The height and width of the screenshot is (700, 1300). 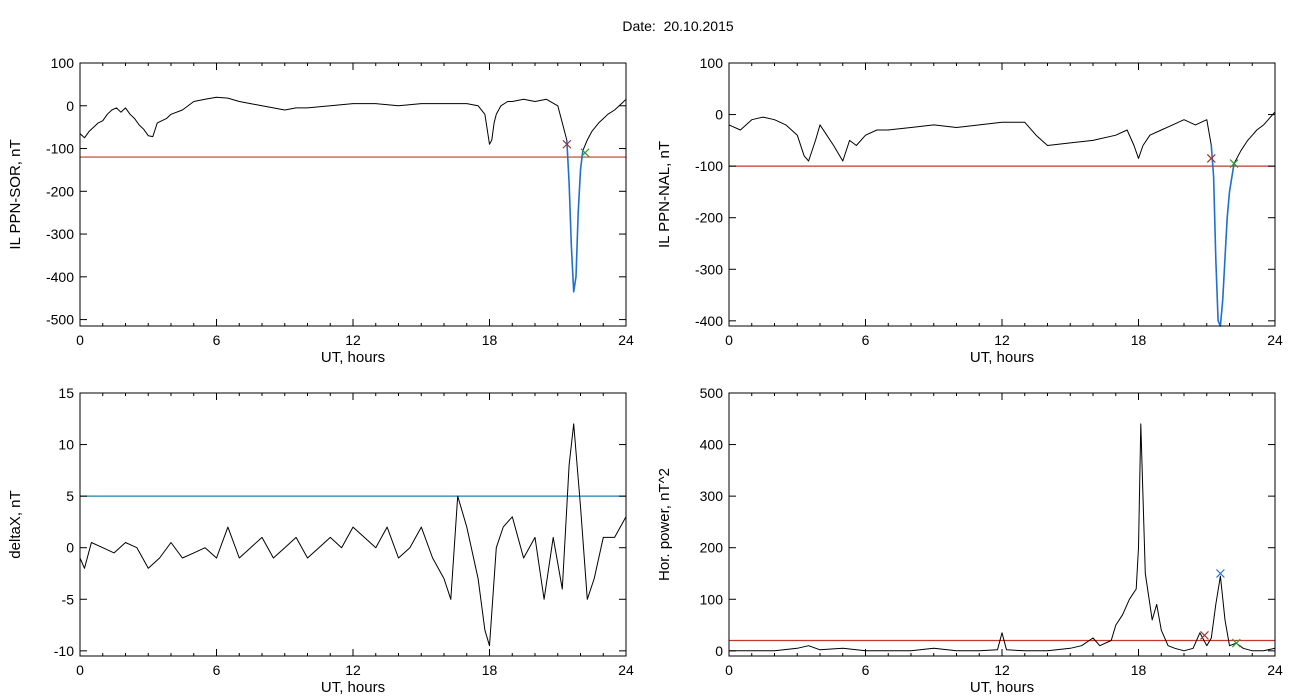 I want to click on y-axis-label: IL PPN-NAL, nT, so click(x=664, y=194).